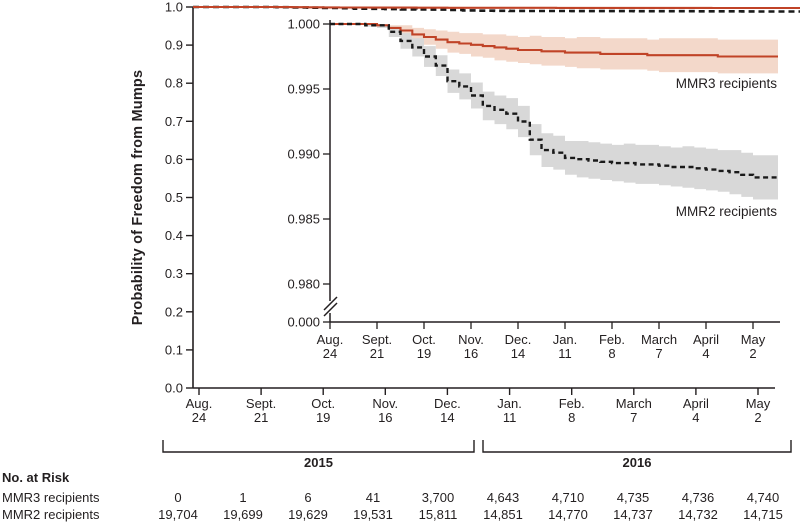 The width and height of the screenshot is (800, 527). I want to click on main-y-tick-label: 0.7, so click(174, 121).